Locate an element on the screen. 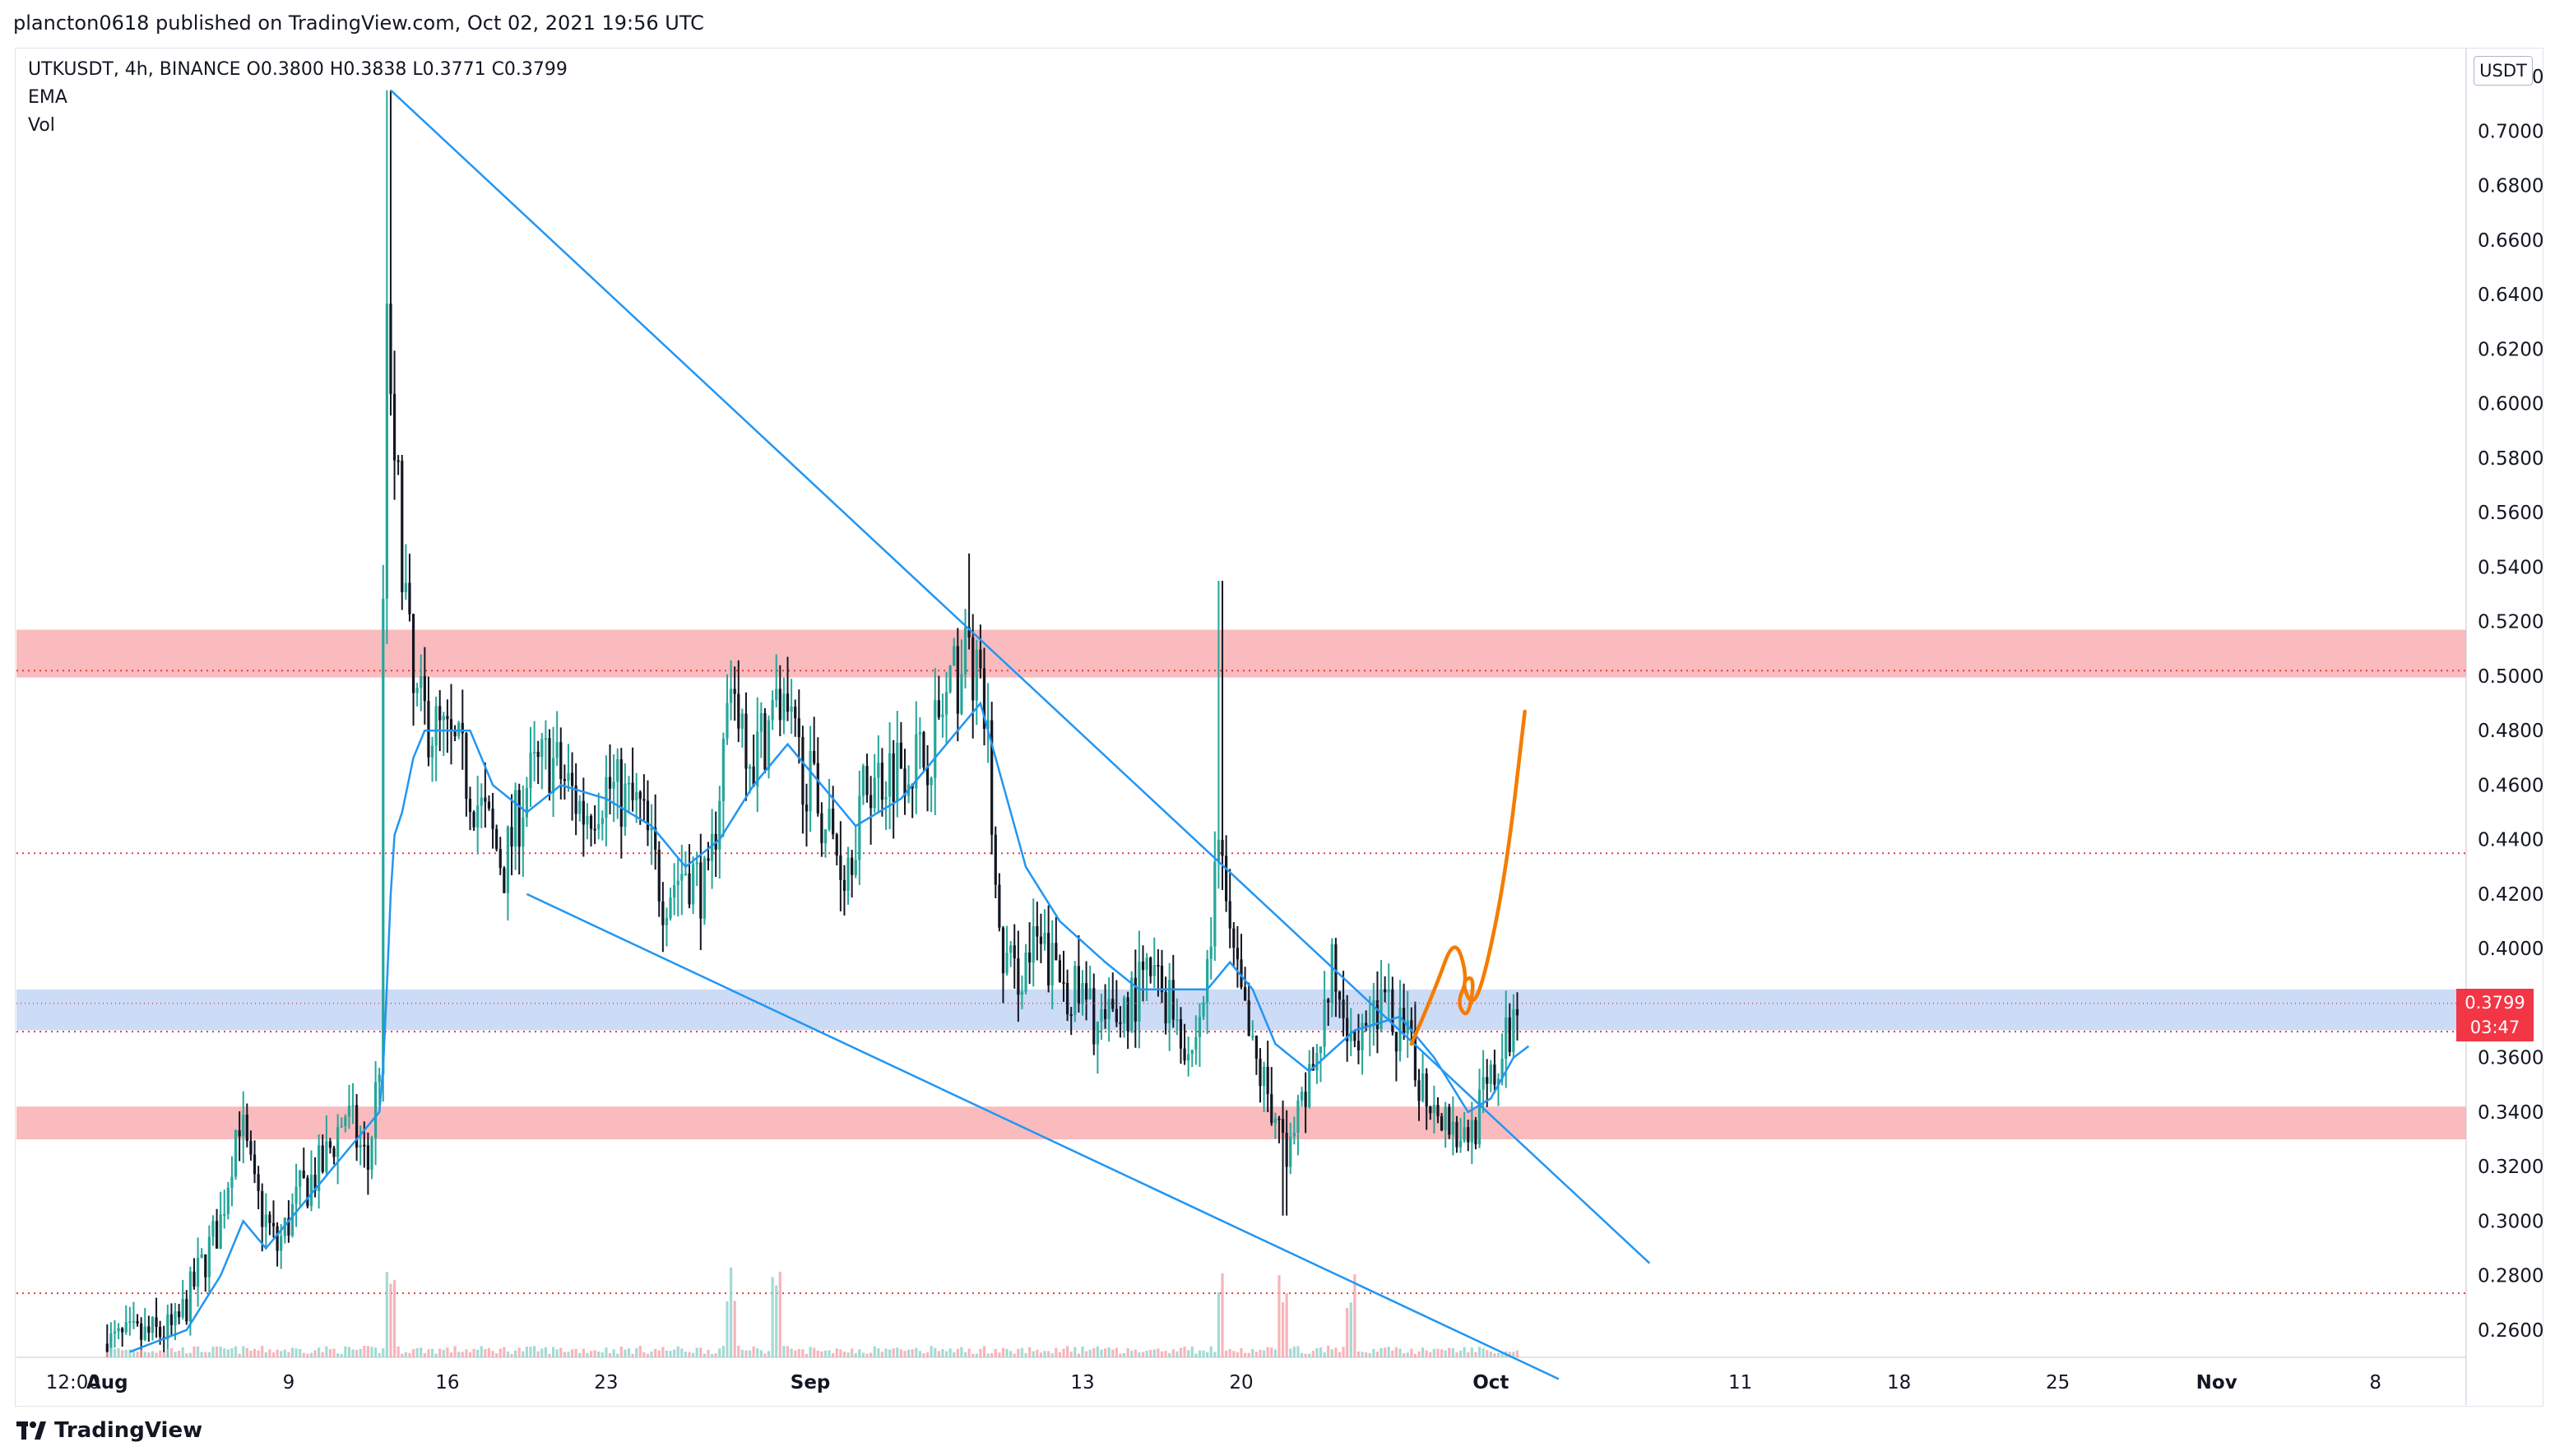 This screenshot has width=2555, height=1456. ema-indicator-label: EMA is located at coordinates (47, 97).